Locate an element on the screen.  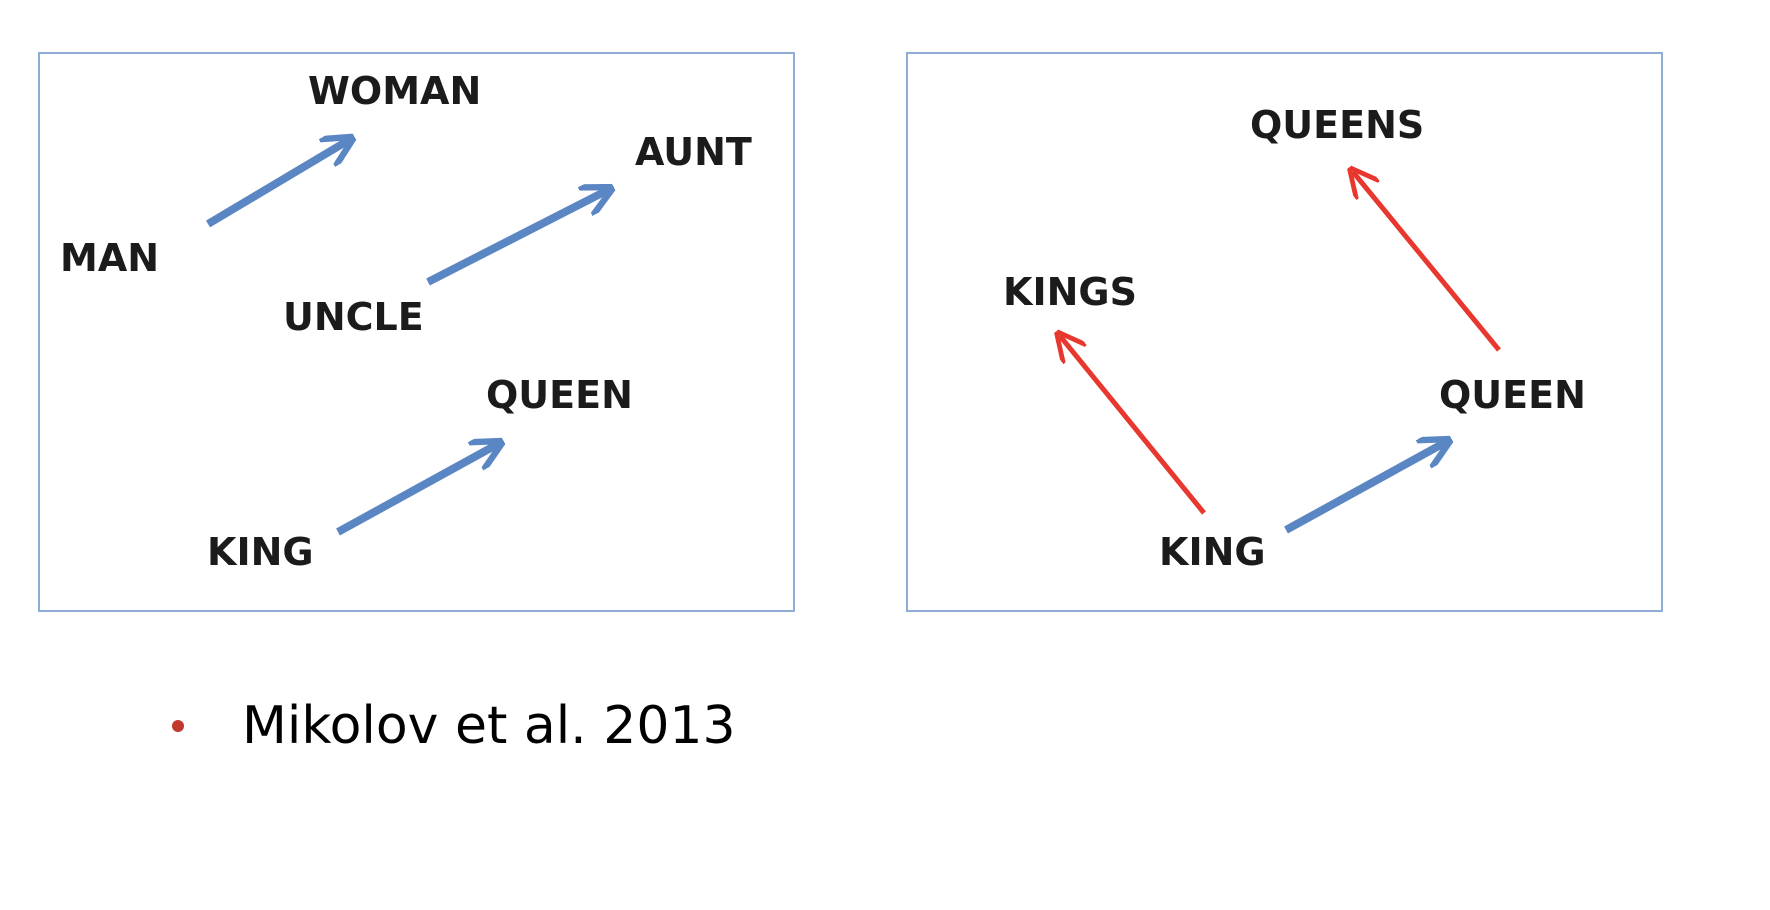
word-man: MAN is located at coordinates (110, 258).